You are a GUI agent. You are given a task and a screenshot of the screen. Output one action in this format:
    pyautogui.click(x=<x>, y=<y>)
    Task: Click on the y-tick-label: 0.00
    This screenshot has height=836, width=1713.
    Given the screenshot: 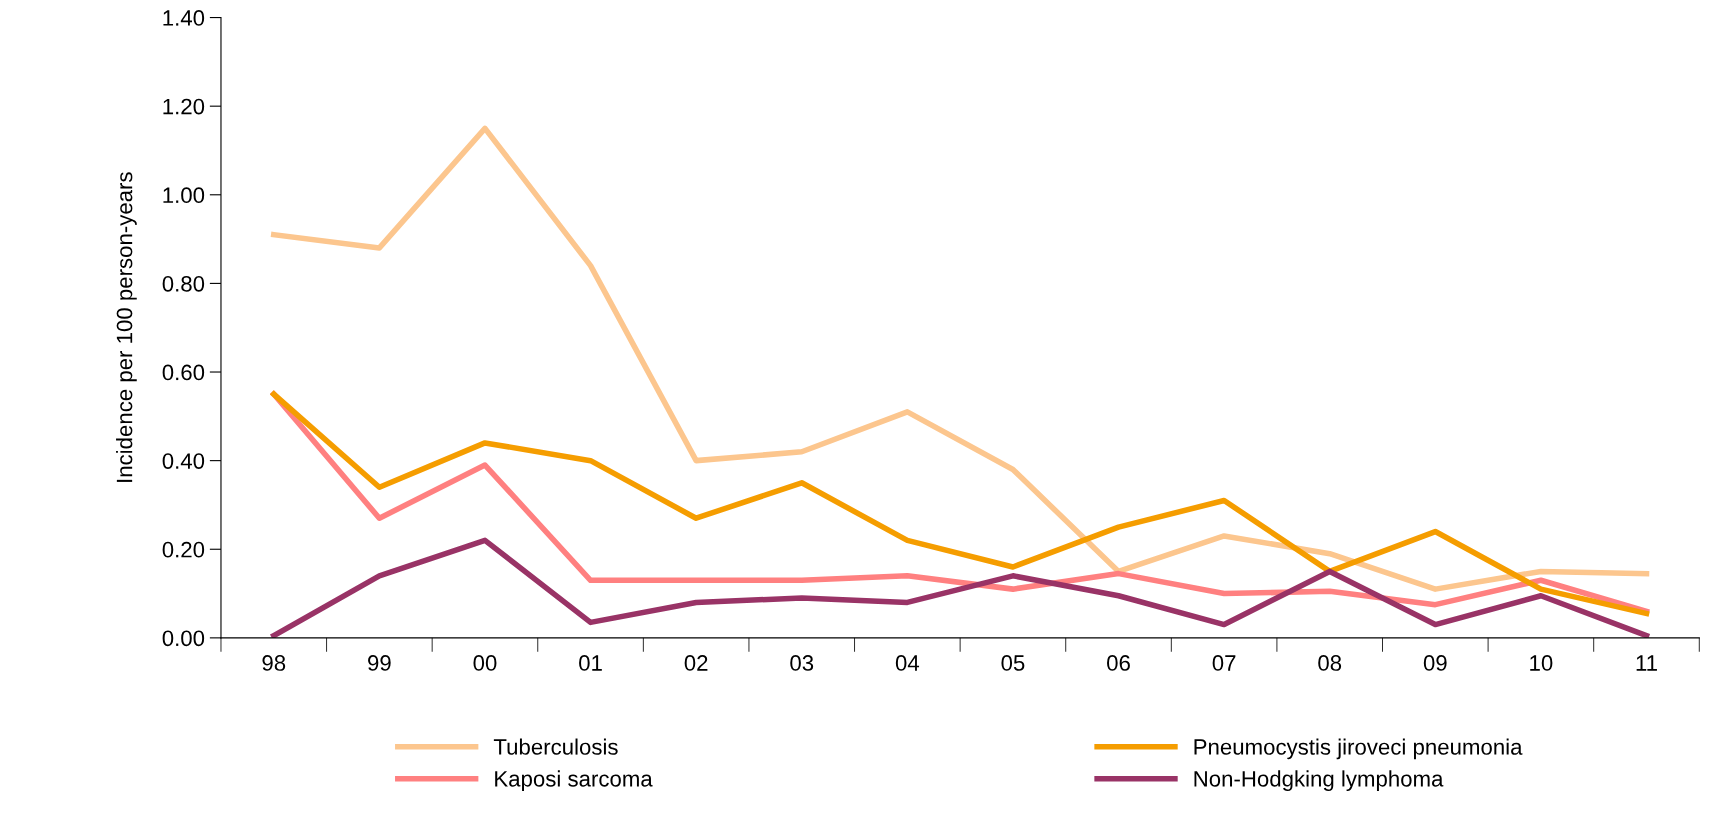 What is the action you would take?
    pyautogui.click(x=183, y=638)
    